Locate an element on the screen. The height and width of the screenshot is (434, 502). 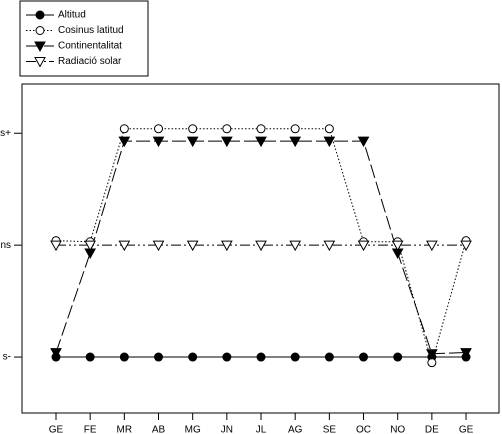
legend-label: Altitud is located at coordinates (72, 15).